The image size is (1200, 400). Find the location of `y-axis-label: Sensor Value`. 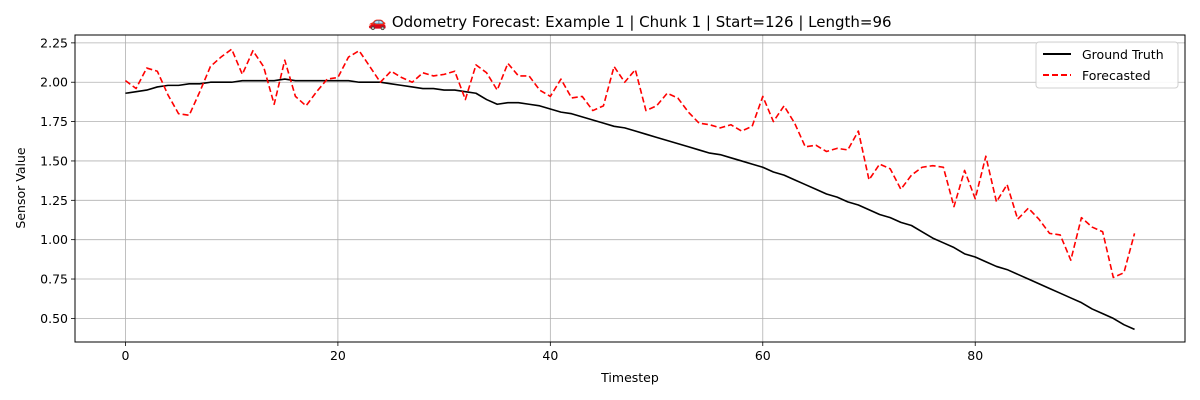

y-axis-label: Sensor Value is located at coordinates (20, 187).